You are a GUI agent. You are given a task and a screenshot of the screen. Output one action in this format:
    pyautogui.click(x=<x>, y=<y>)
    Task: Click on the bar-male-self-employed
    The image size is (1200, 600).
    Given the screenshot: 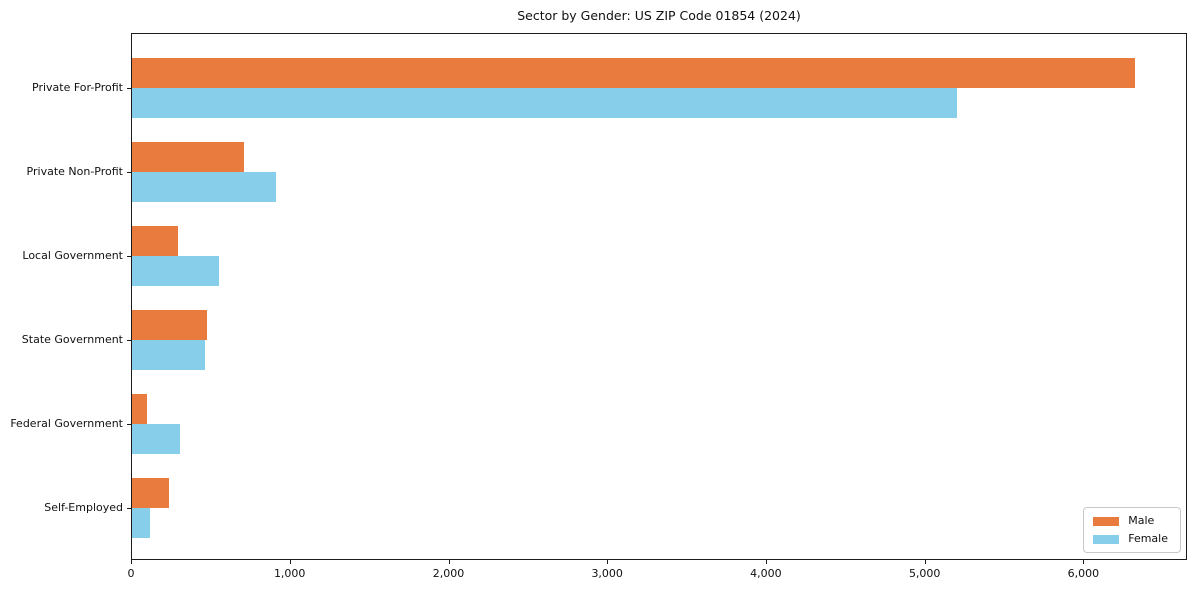 What is the action you would take?
    pyautogui.click(x=151, y=493)
    